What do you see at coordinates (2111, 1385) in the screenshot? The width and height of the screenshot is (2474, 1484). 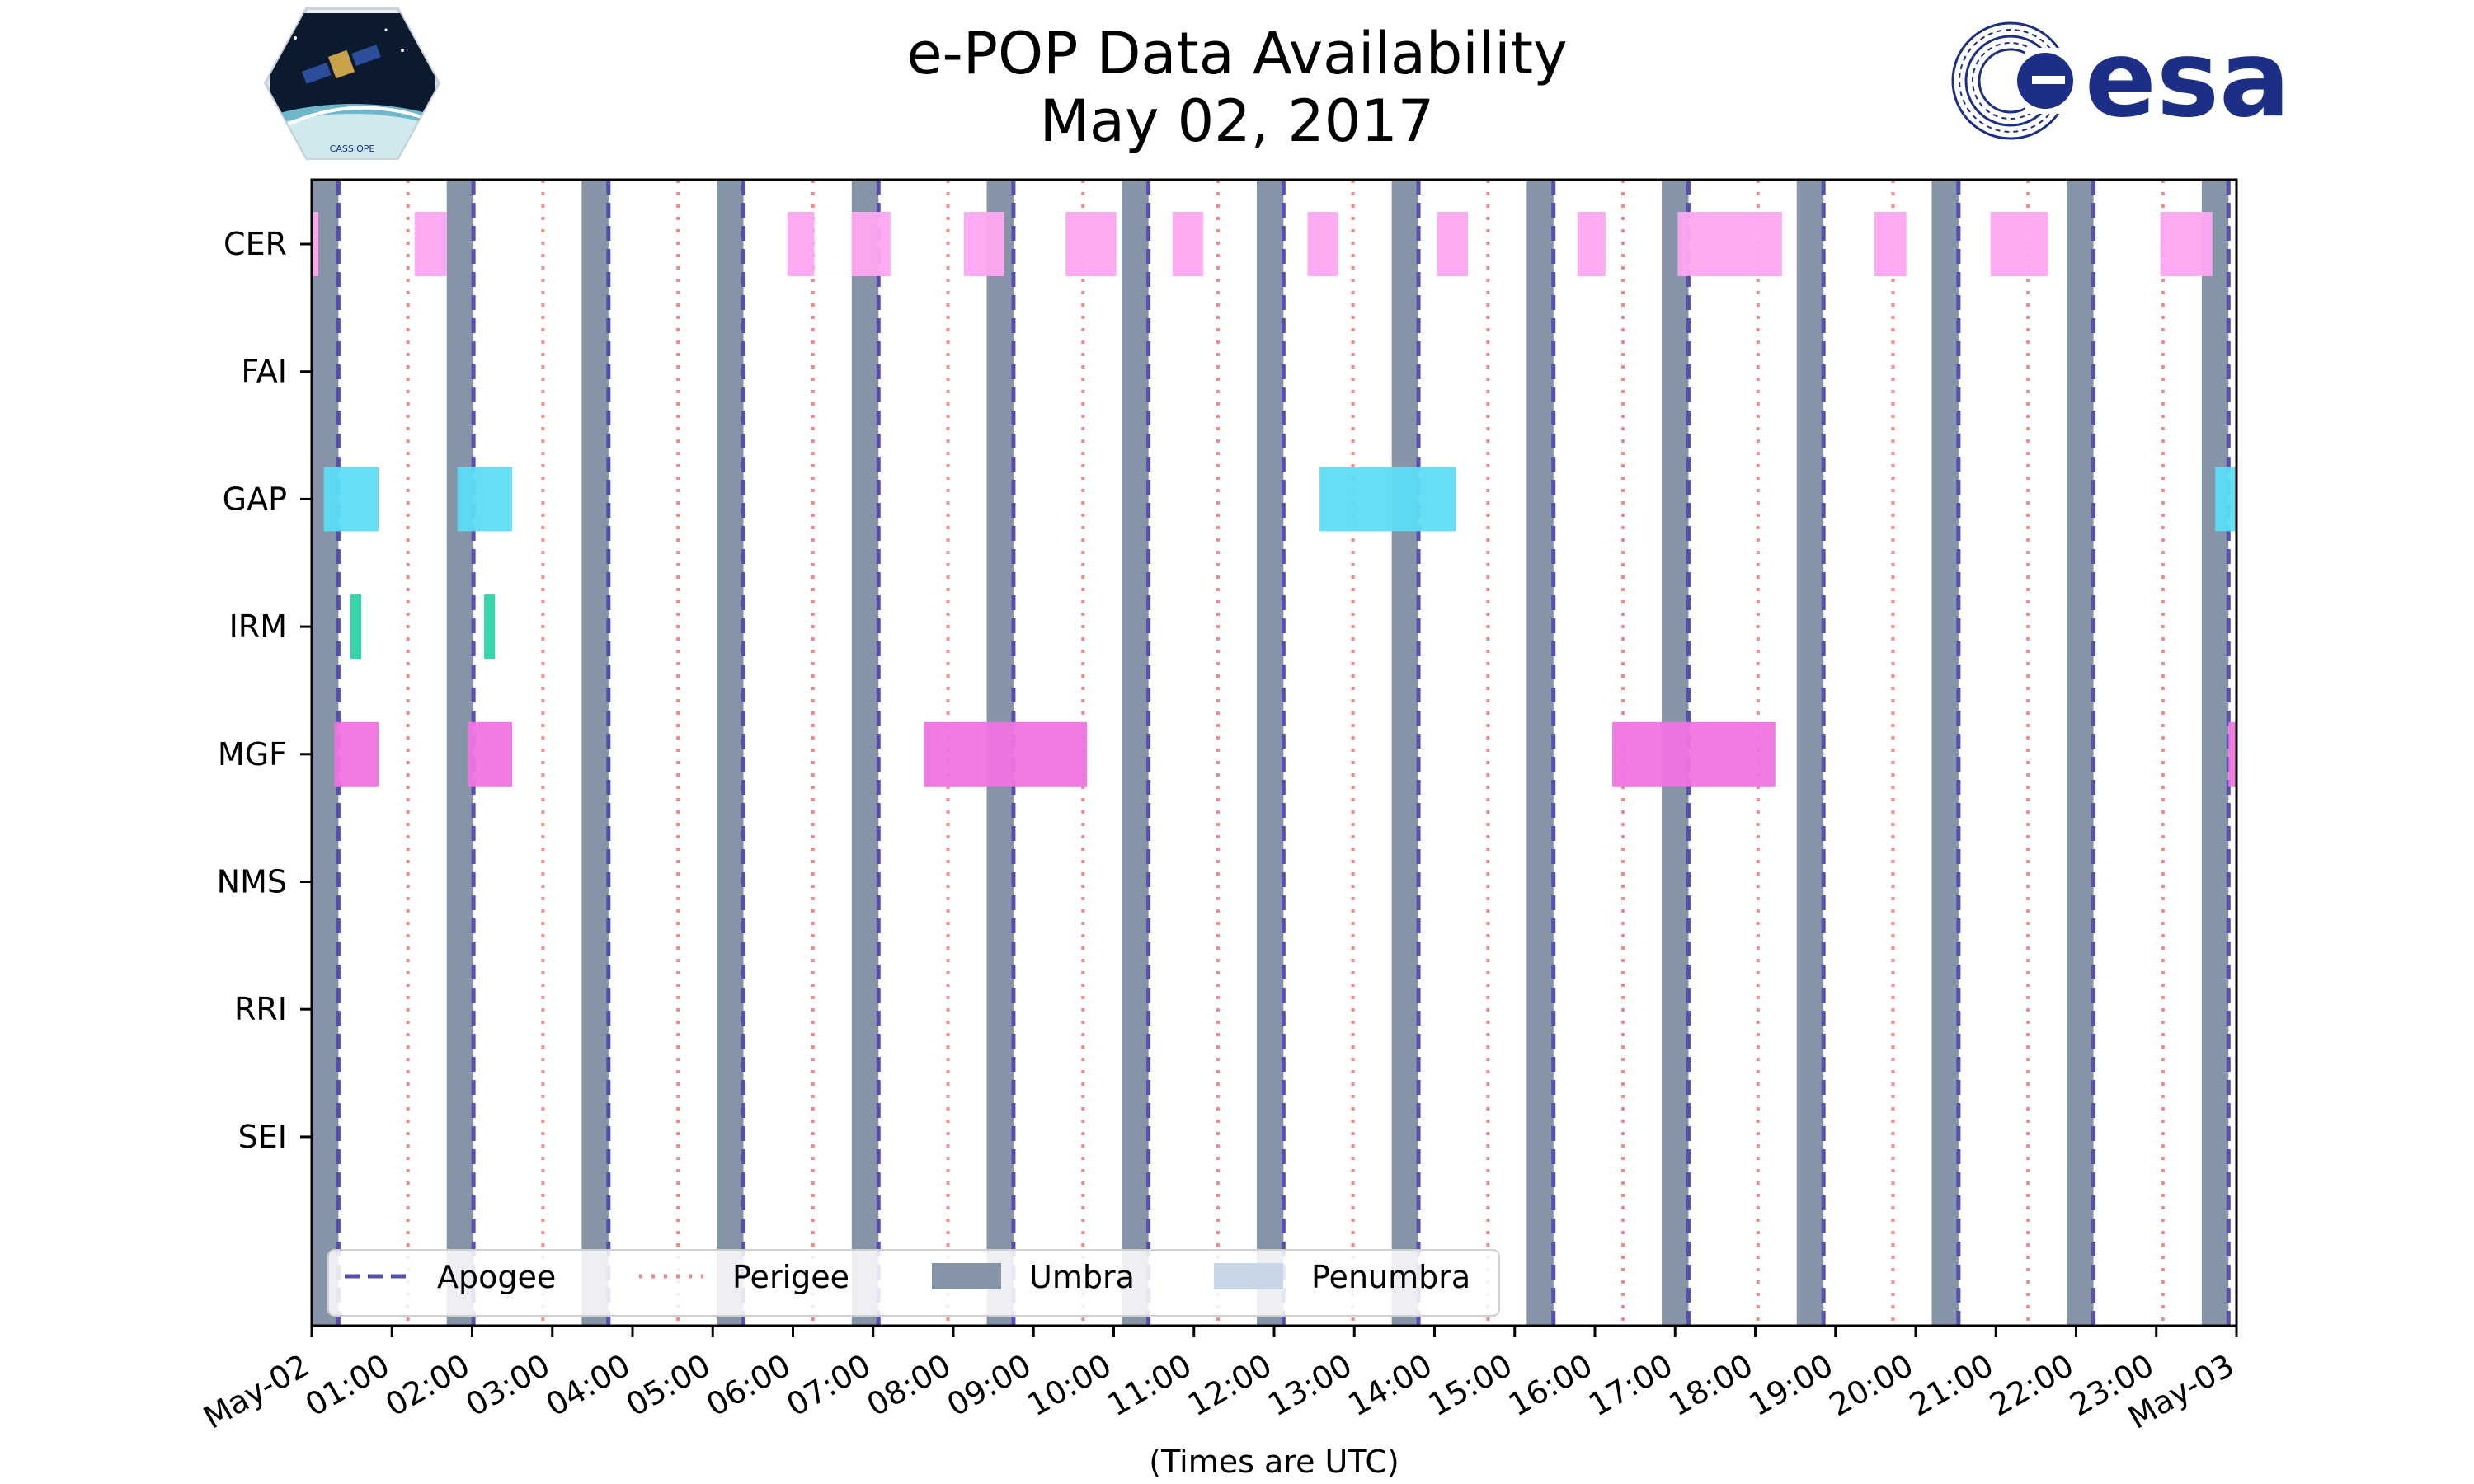 I see `x-tick-label: 23:00` at bounding box center [2111, 1385].